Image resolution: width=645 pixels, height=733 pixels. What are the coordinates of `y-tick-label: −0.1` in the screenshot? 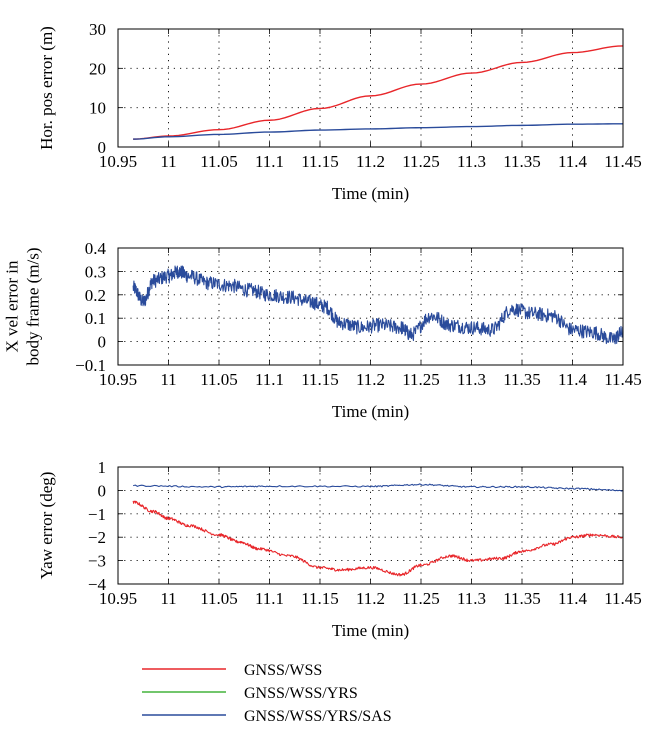 It's located at (90, 365).